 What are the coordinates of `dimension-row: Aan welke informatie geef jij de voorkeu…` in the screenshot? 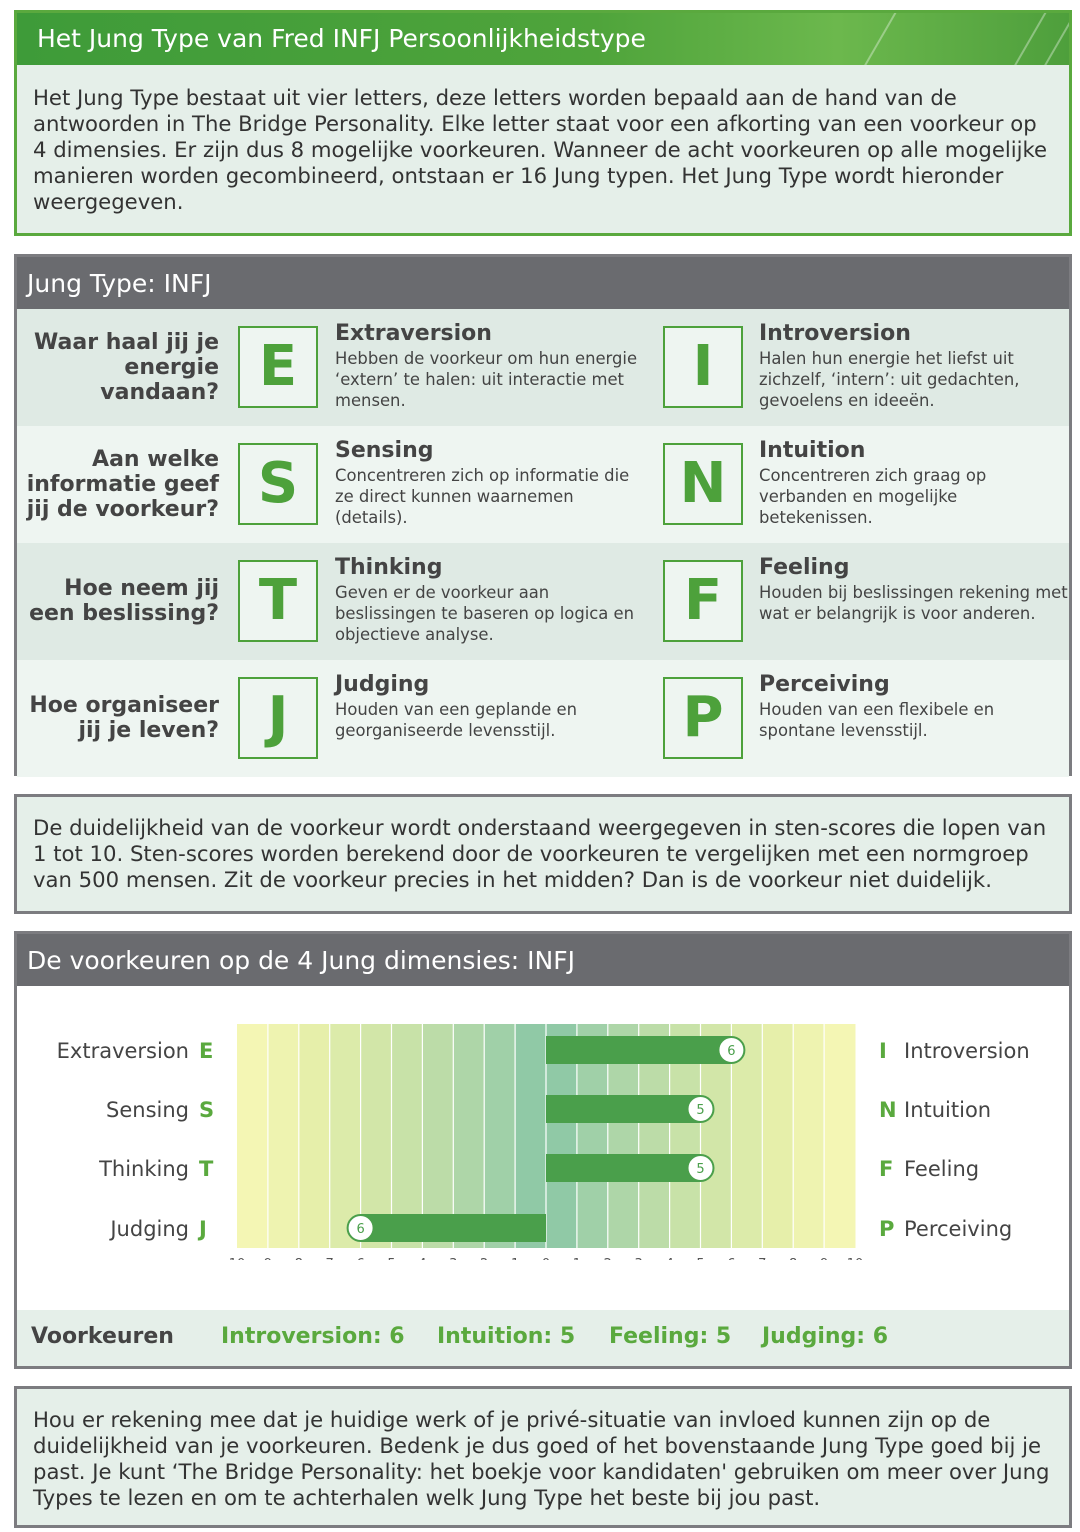 It's located at (543, 484).